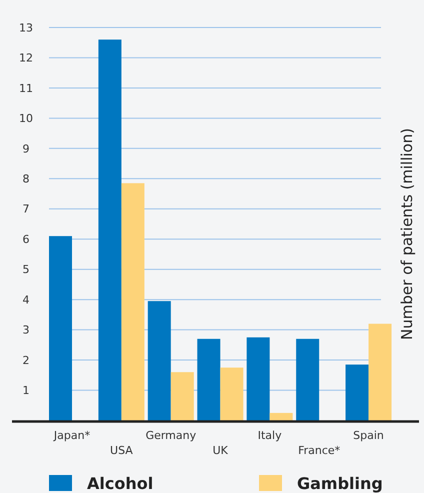 The height and width of the screenshot is (493, 424). Describe the element at coordinates (26, 119) in the screenshot. I see `y-tick-label: 10` at that location.